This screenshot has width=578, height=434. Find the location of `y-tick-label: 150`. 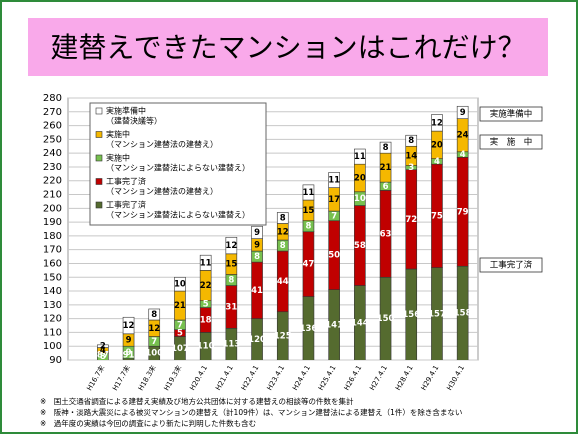

y-tick-label: 150 is located at coordinates (52, 277).